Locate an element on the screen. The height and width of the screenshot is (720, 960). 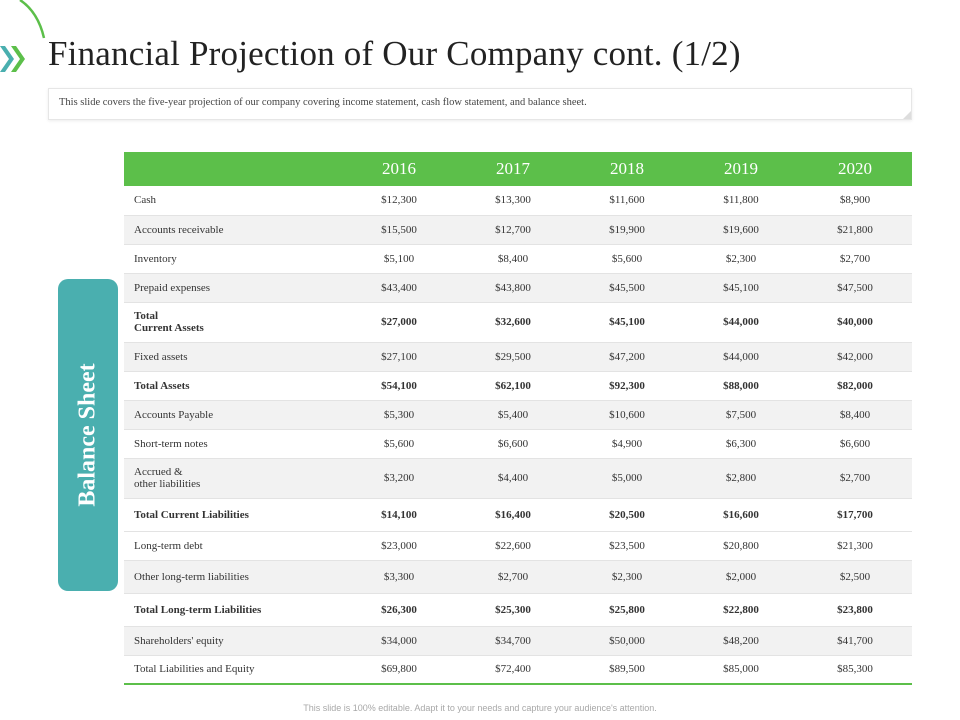
cell-value: $10,600 is located at coordinates (627, 415).